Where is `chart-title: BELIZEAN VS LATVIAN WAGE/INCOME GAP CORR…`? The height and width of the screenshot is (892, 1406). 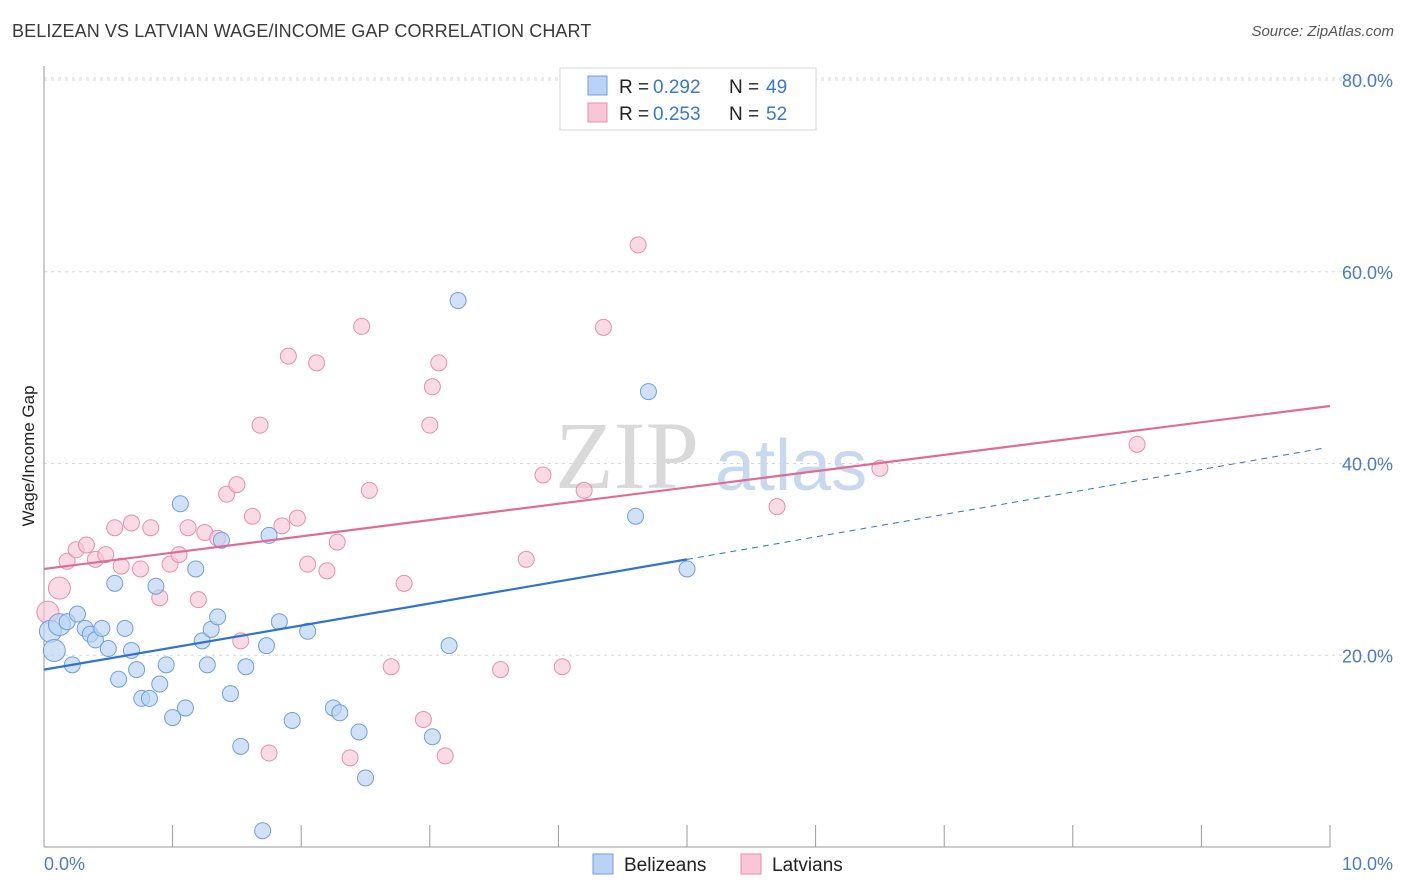 chart-title: BELIZEAN VS LATVIAN WAGE/INCOME GAP CORR… is located at coordinates (302, 31).